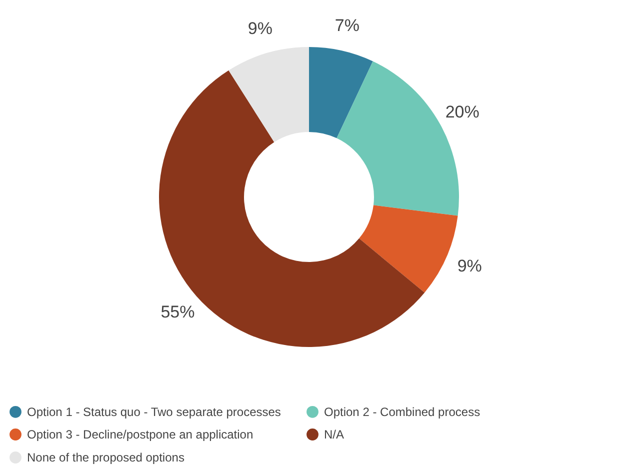 This screenshot has height=476, width=618. I want to click on legend-label: Option 2 - Combined process, so click(402, 411).